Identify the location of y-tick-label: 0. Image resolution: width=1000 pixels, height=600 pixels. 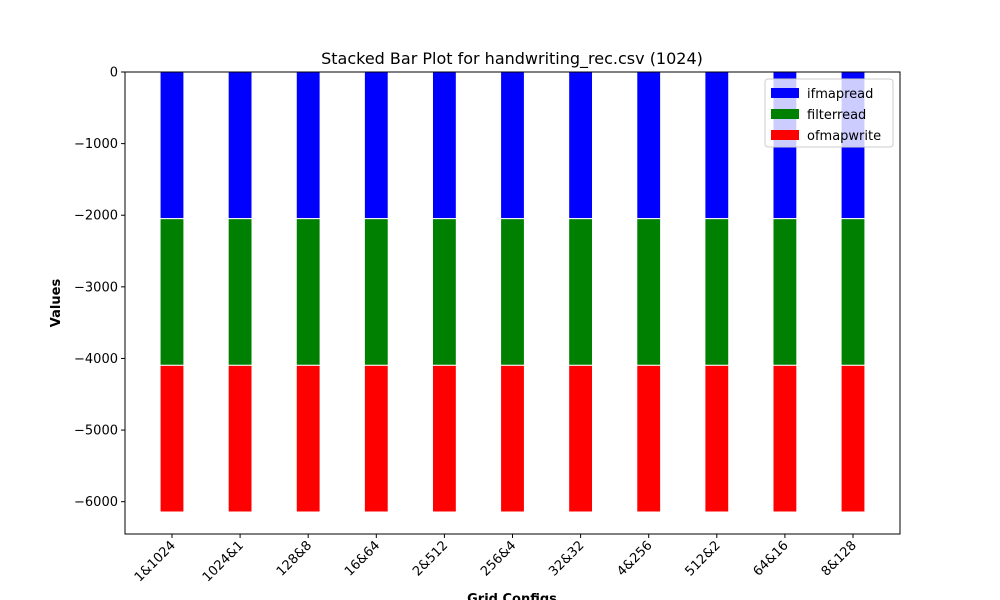
(114, 73).